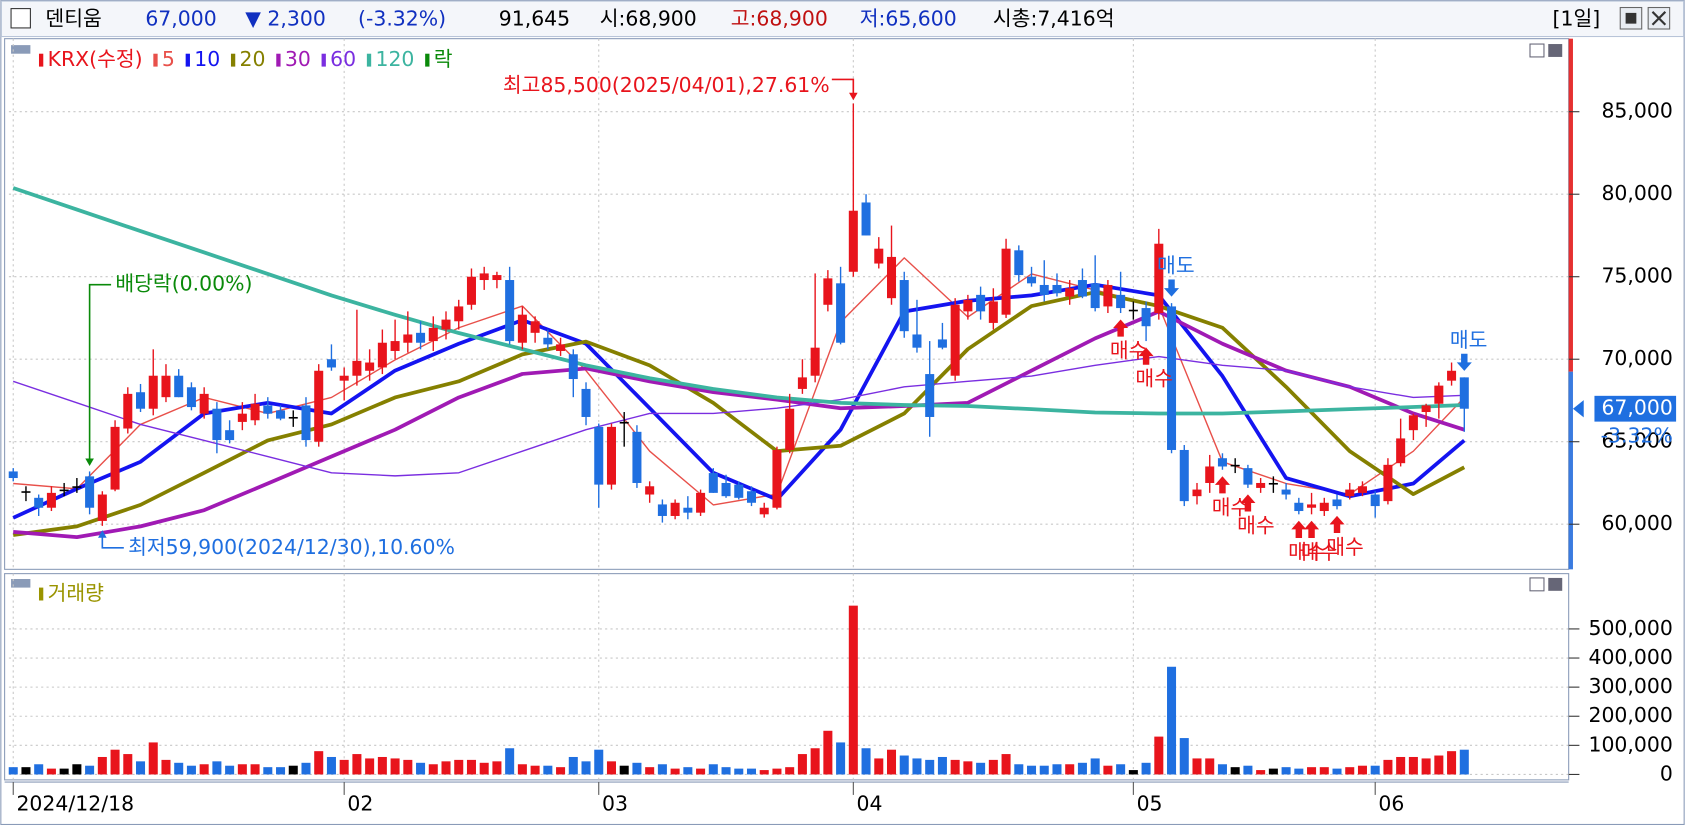 The width and height of the screenshot is (1685, 825). I want to click on legend-label: 10, so click(207, 59).